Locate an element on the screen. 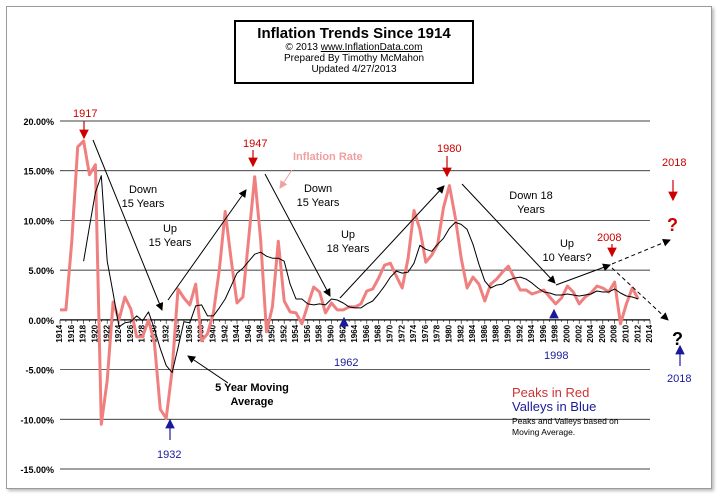  trend-arrow-down-1947 is located at coordinates (297, 235).